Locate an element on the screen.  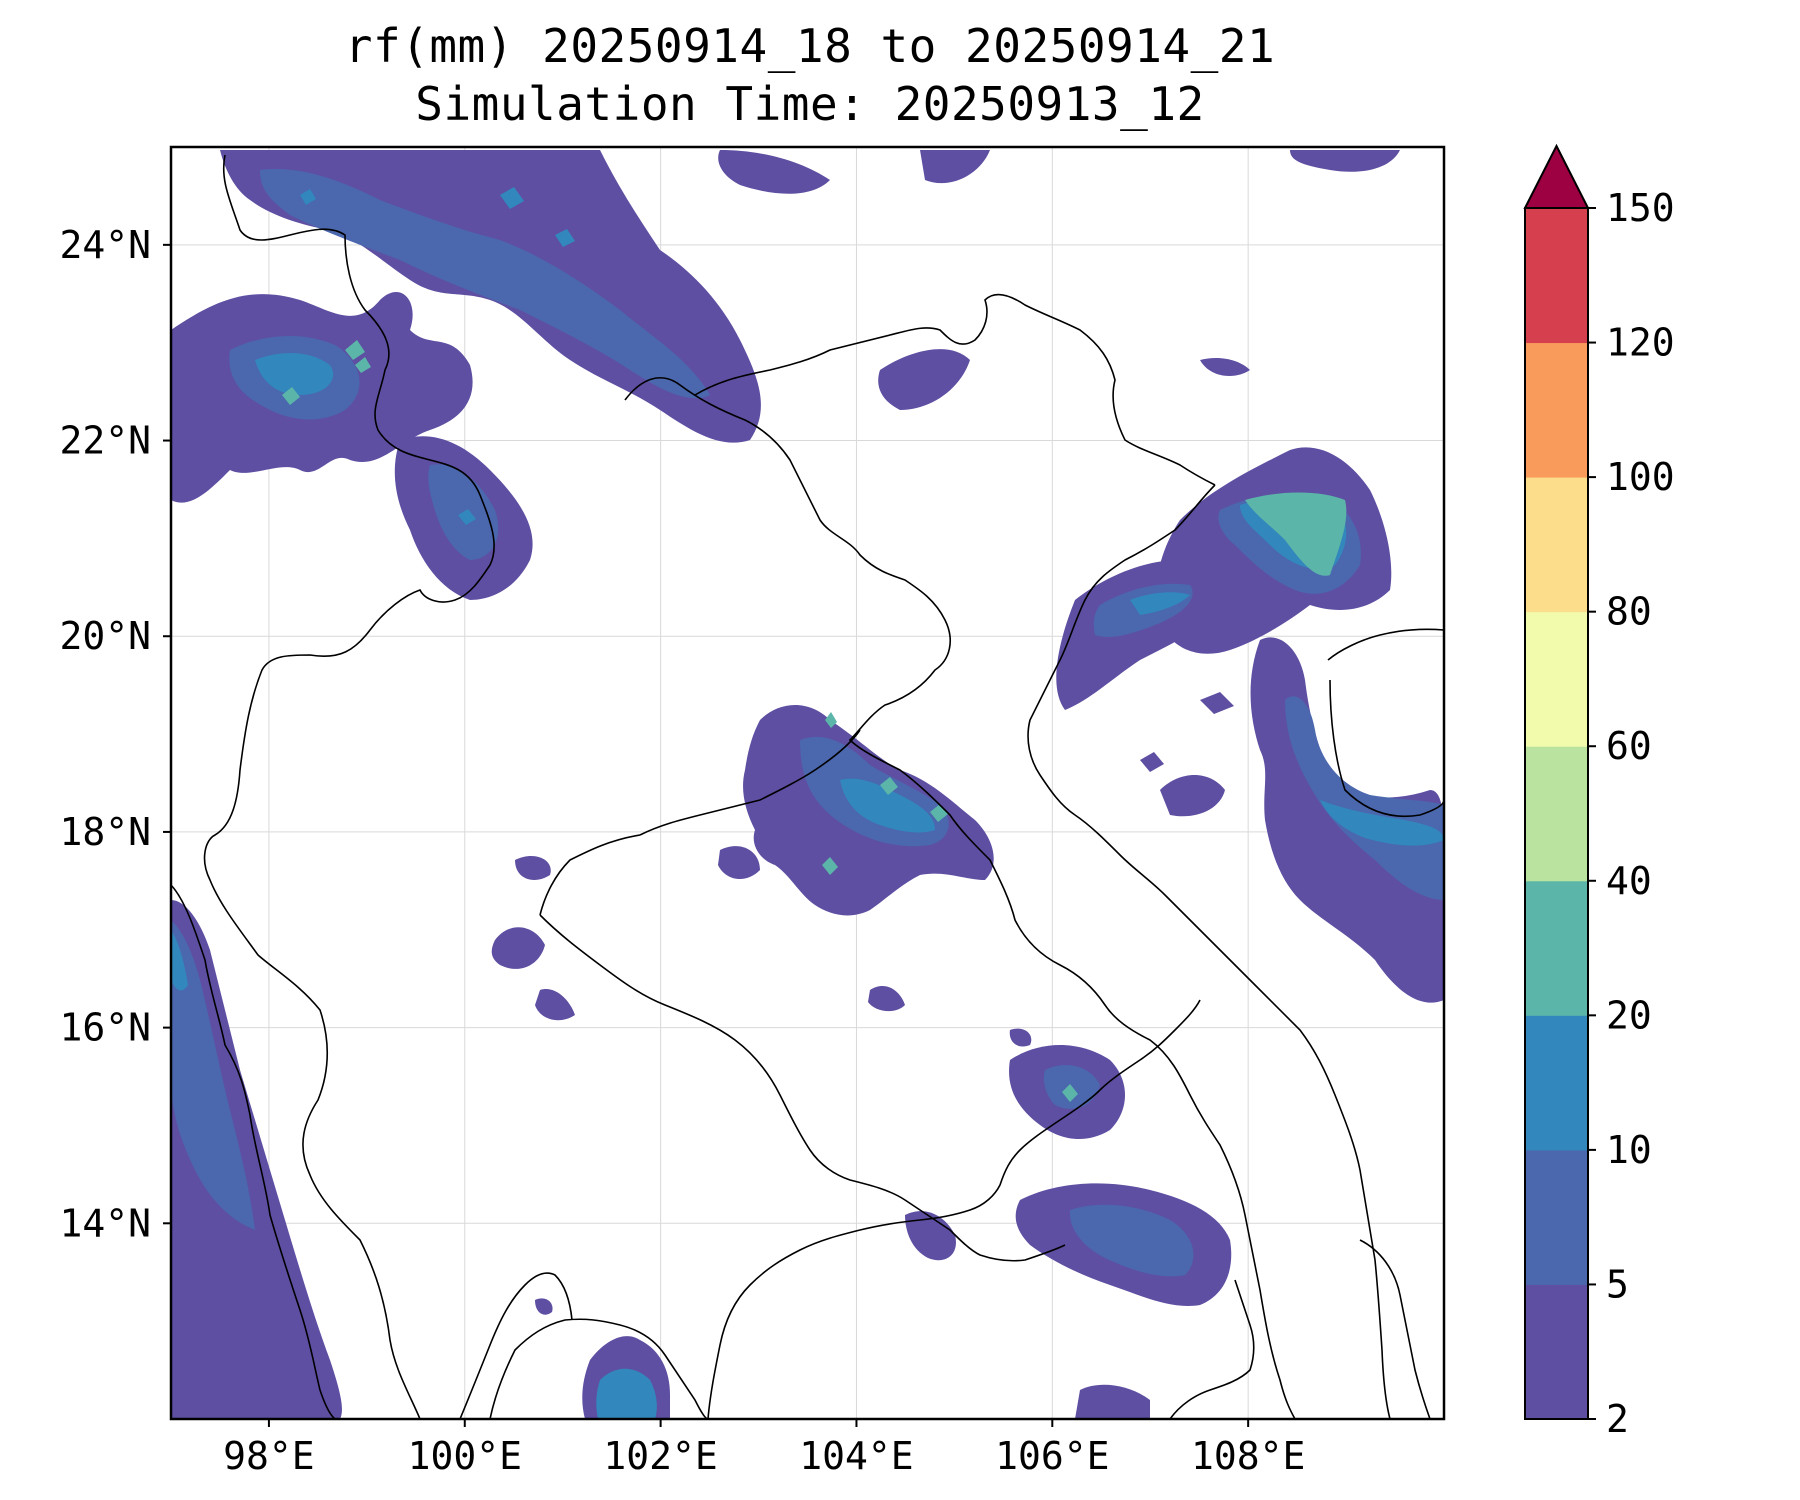
colorbar-tick-label: 100 is located at coordinates (1640, 477).